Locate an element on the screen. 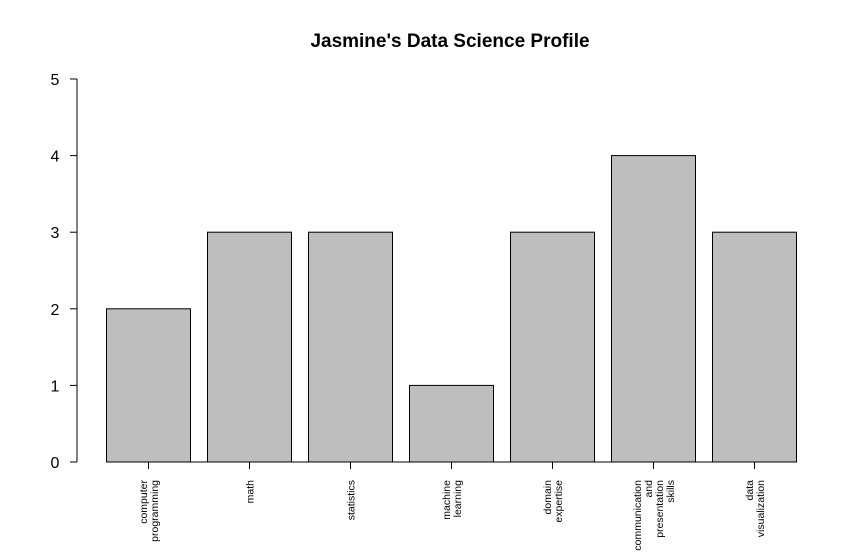 The width and height of the screenshot is (865, 559). chart-title: Jasmine's Data Science Profile is located at coordinates (449, 41).